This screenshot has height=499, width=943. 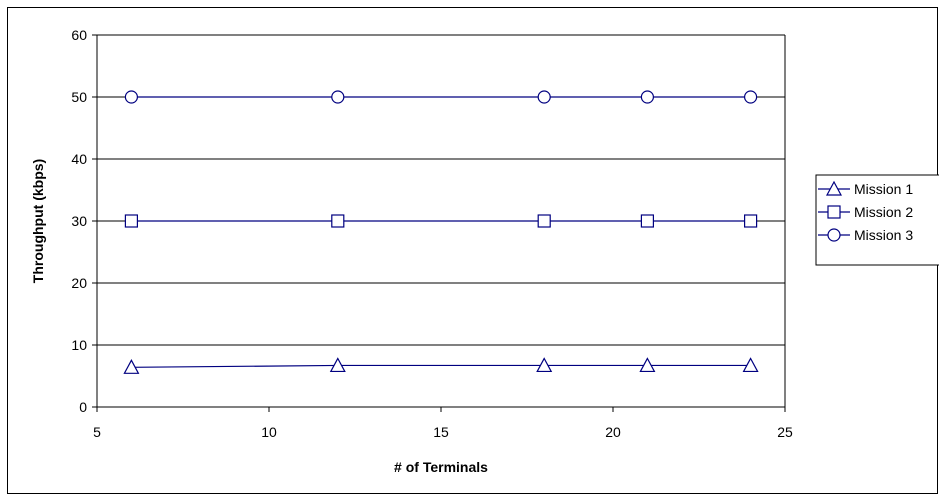 I want to click on y-tick-label: 50, so click(x=79, y=97).